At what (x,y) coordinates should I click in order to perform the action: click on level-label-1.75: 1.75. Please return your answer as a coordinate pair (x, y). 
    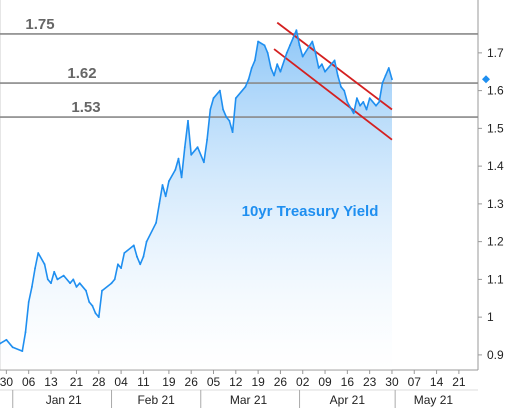
    Looking at the image, I should click on (39, 24).